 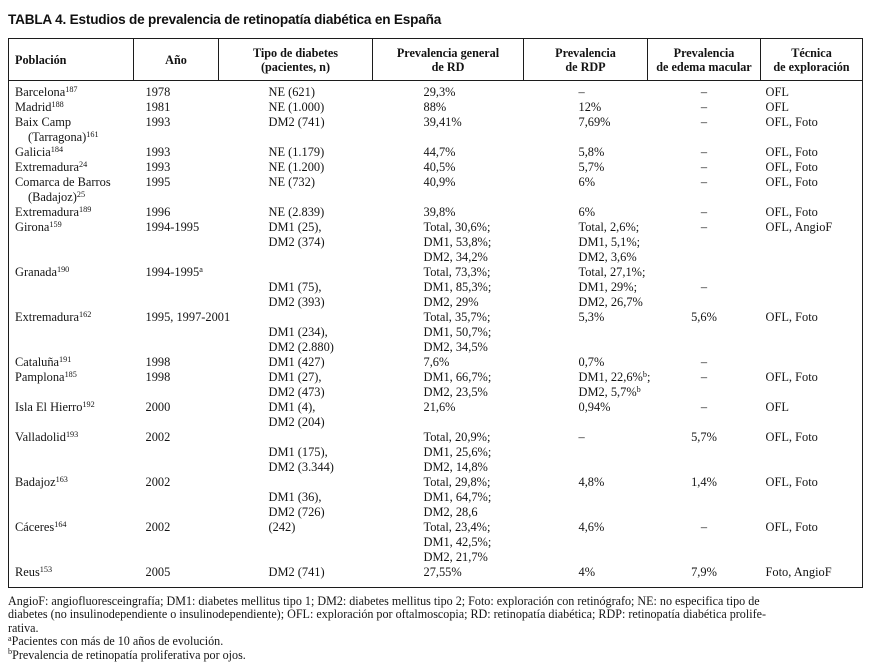 What do you see at coordinates (301, 459) in the screenshot?
I see `cell-tipo: DM1 (175), DM2 (3.344)` at bounding box center [301, 459].